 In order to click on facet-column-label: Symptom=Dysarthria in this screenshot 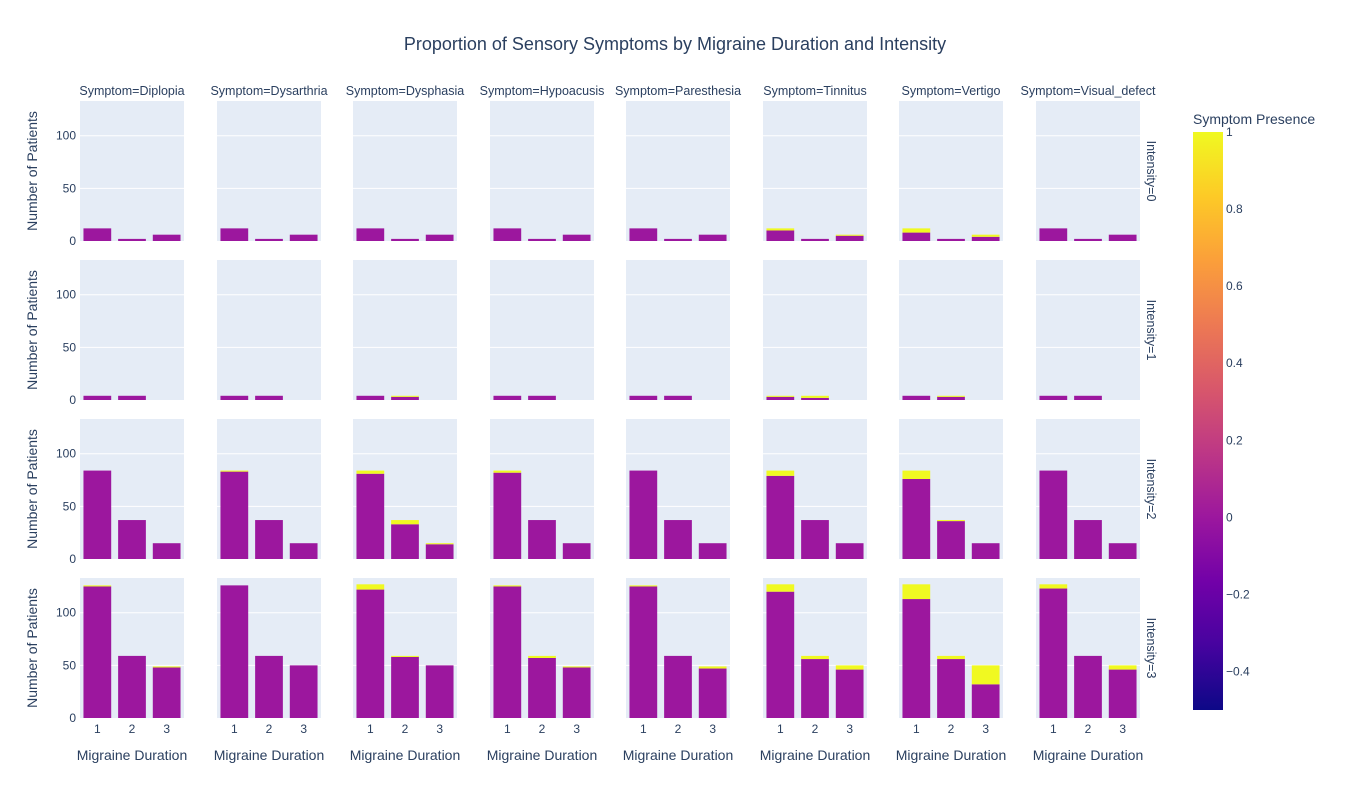, I will do `click(268, 91)`.